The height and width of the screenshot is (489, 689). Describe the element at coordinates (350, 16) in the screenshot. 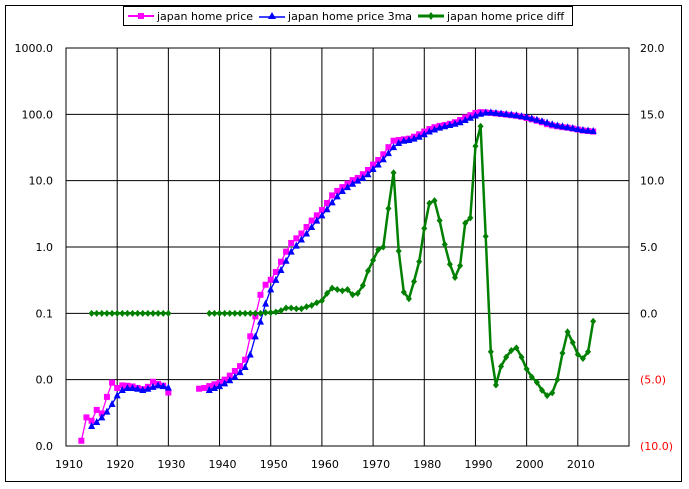

I see `legend-label: japan home price 3ma` at that location.